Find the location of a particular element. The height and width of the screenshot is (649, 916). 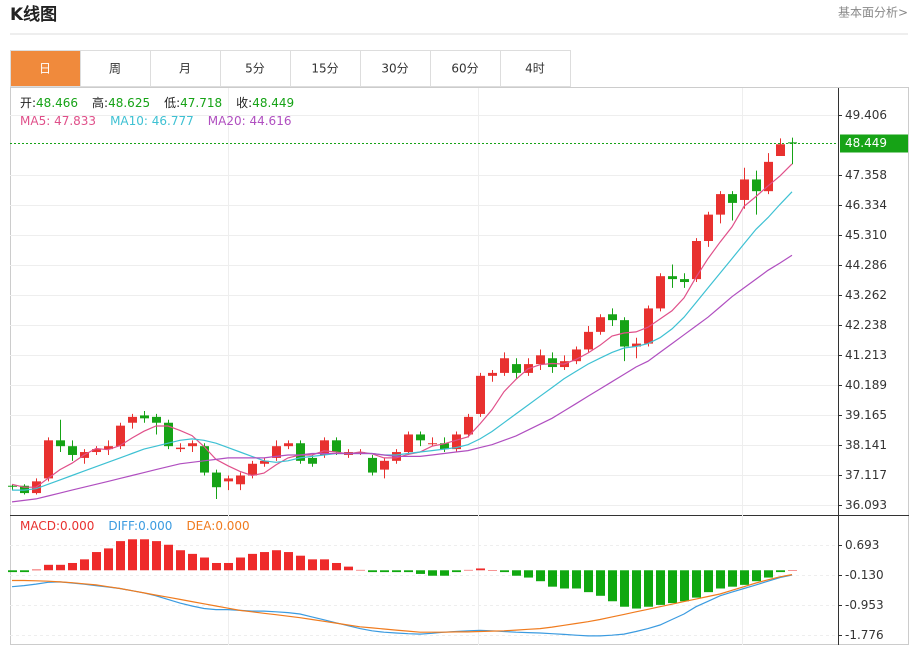

y-tick-label: 38.141 is located at coordinates (866, 445).